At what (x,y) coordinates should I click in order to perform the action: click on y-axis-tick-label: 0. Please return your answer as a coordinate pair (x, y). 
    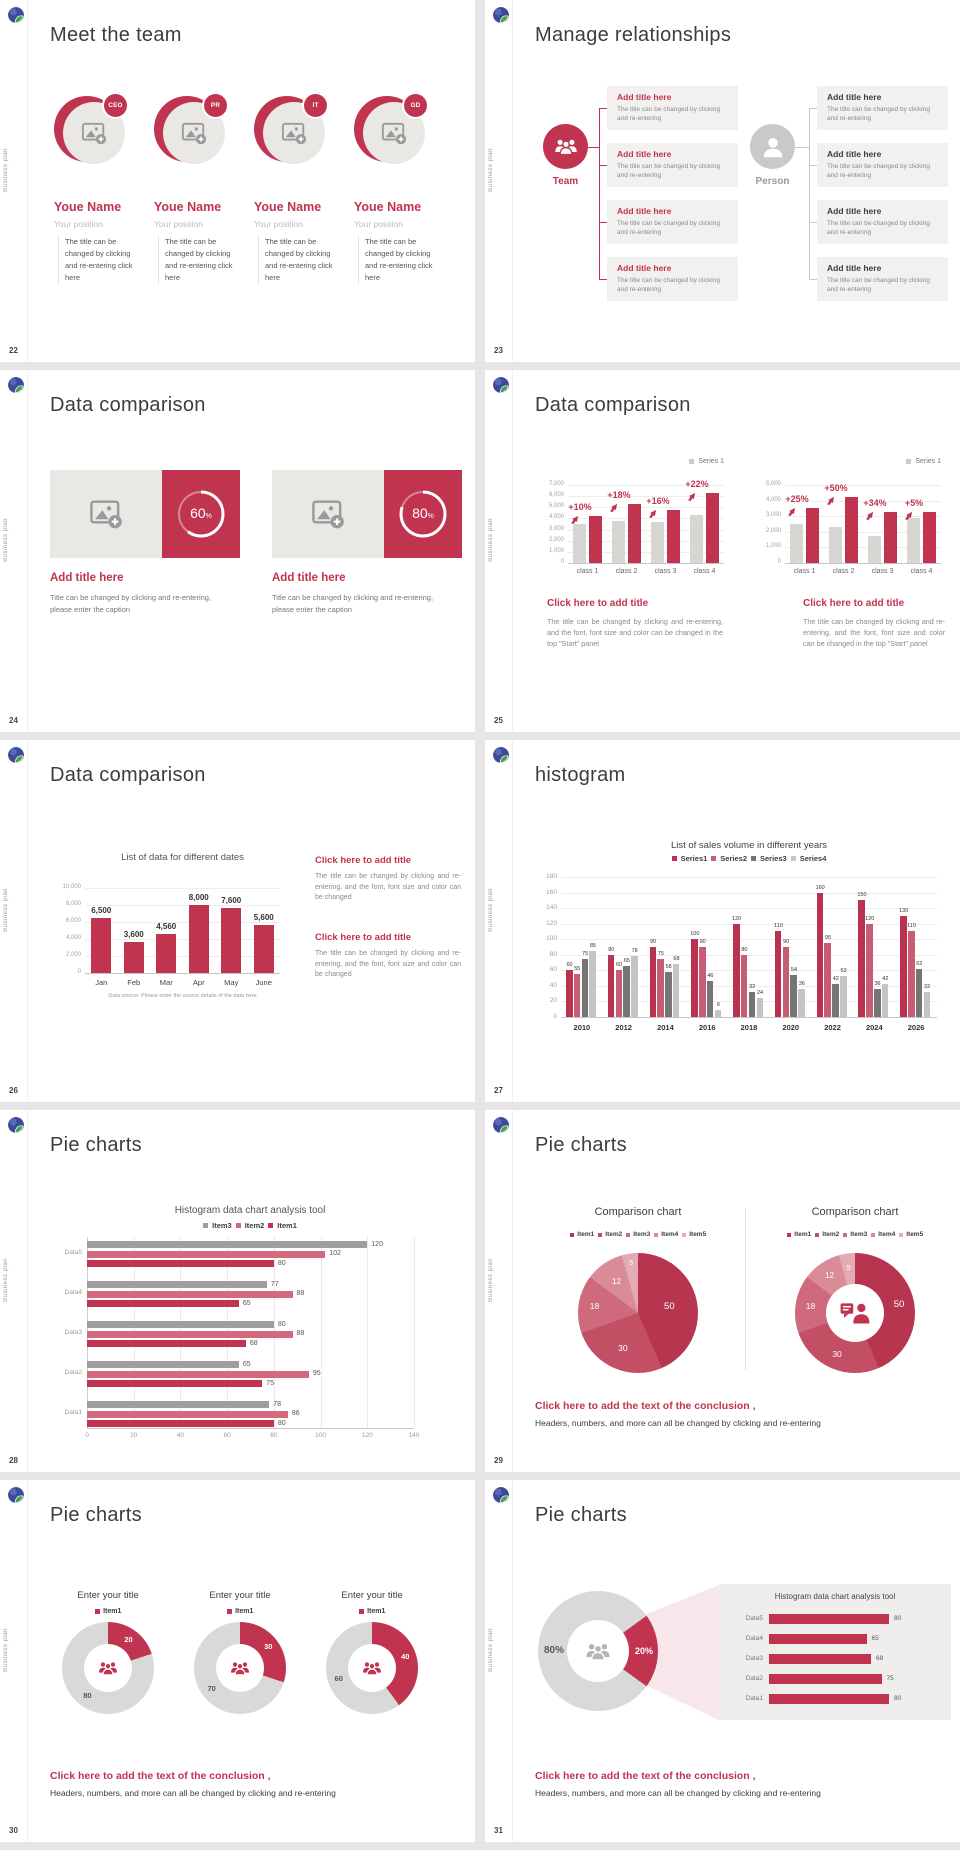
    Looking at the image, I should click on (79, 972).